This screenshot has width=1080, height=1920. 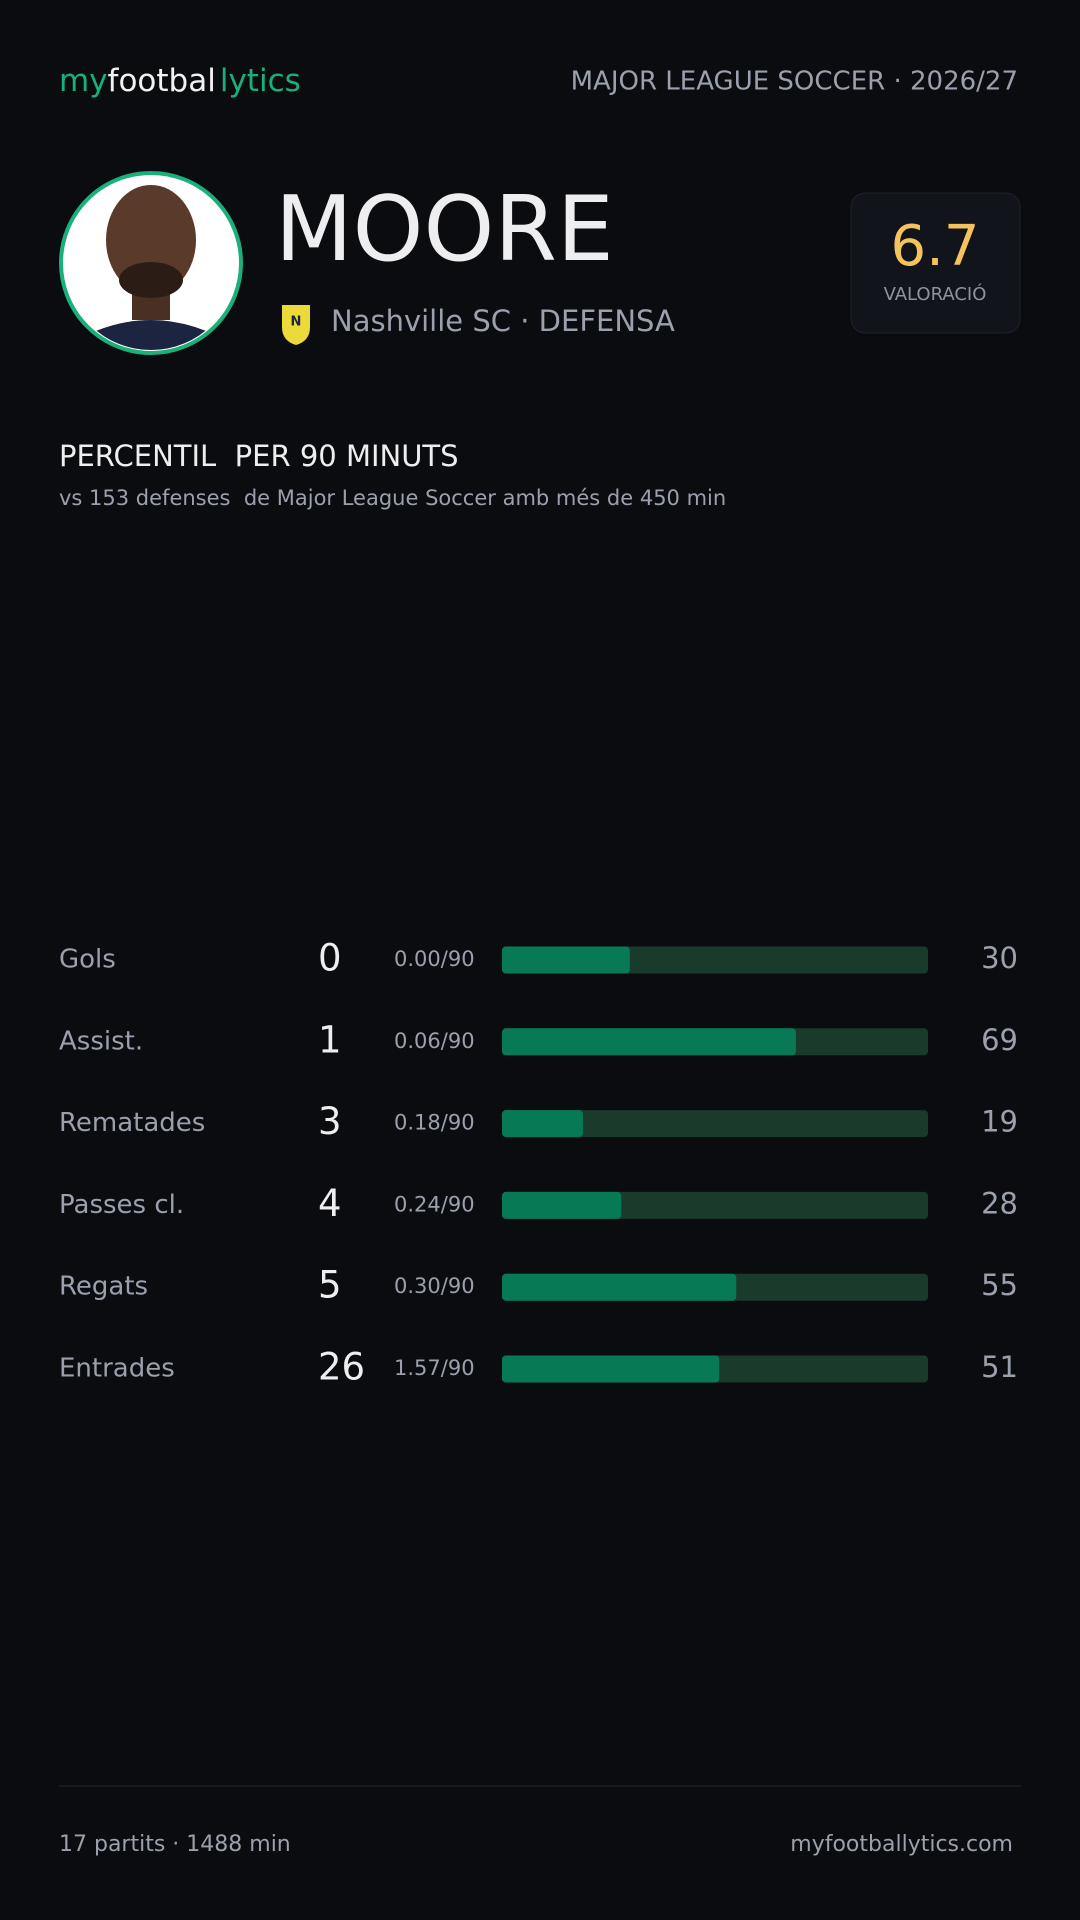 What do you see at coordinates (434, 1368) in the screenshot?
I see `stat-per90: 1.57/90` at bounding box center [434, 1368].